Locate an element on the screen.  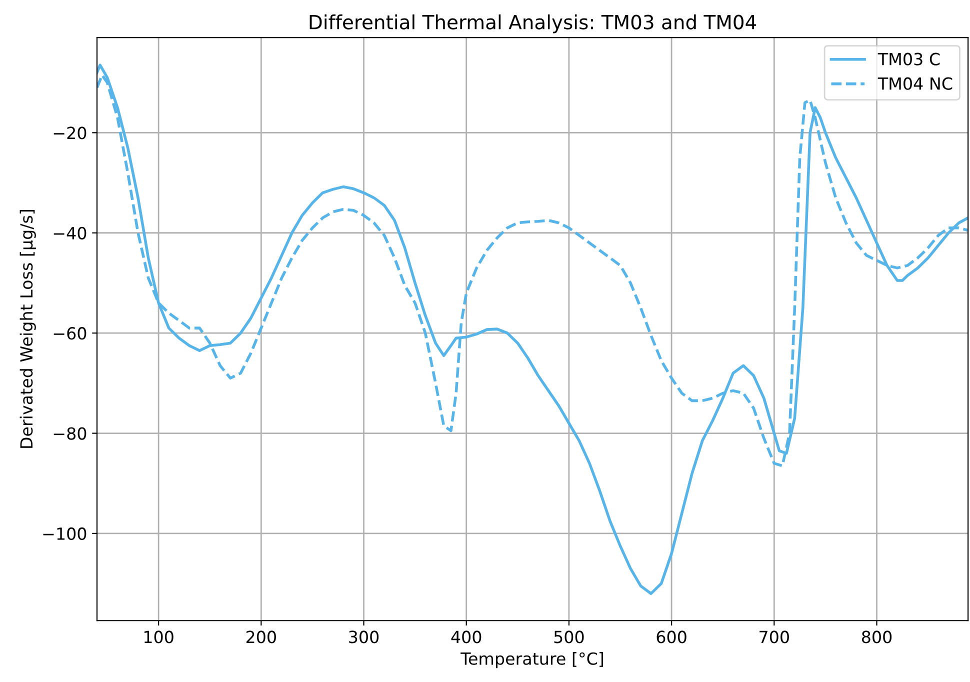
x-axis-title: Temperature [°C] is located at coordinates (532, 660).